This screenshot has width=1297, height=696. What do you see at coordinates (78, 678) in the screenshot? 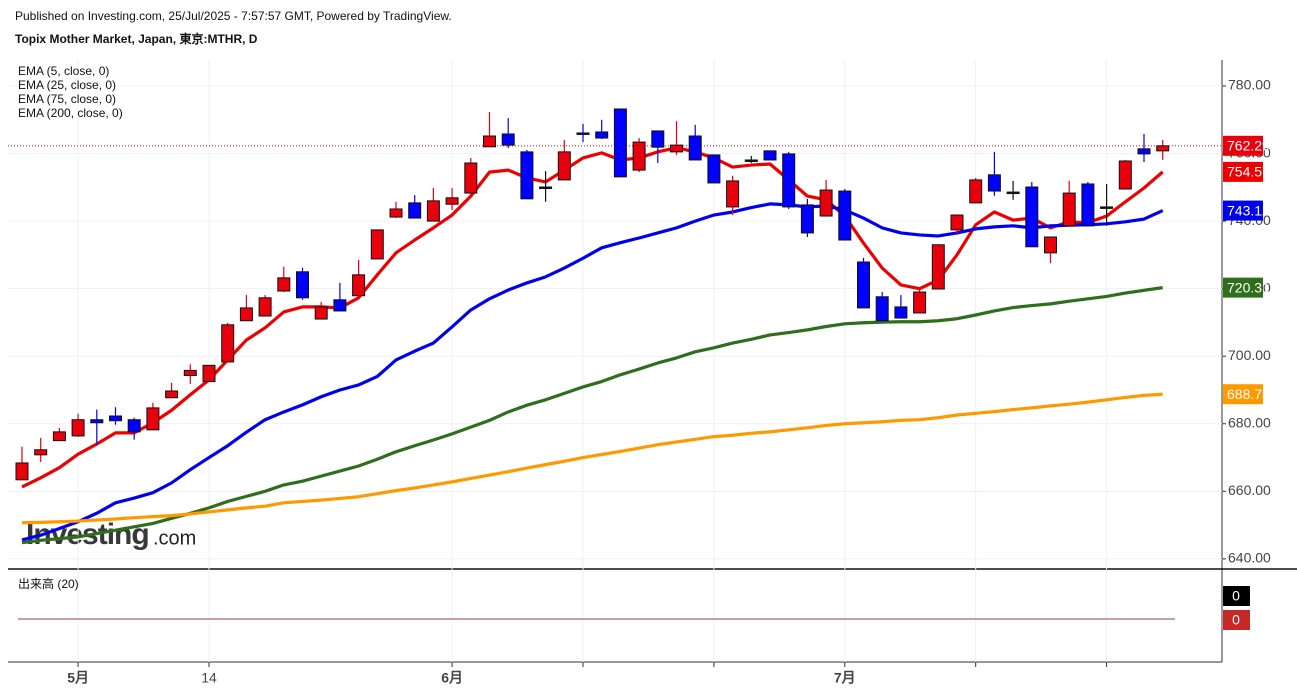
I see `x-tick-label: 5月` at bounding box center [78, 678].